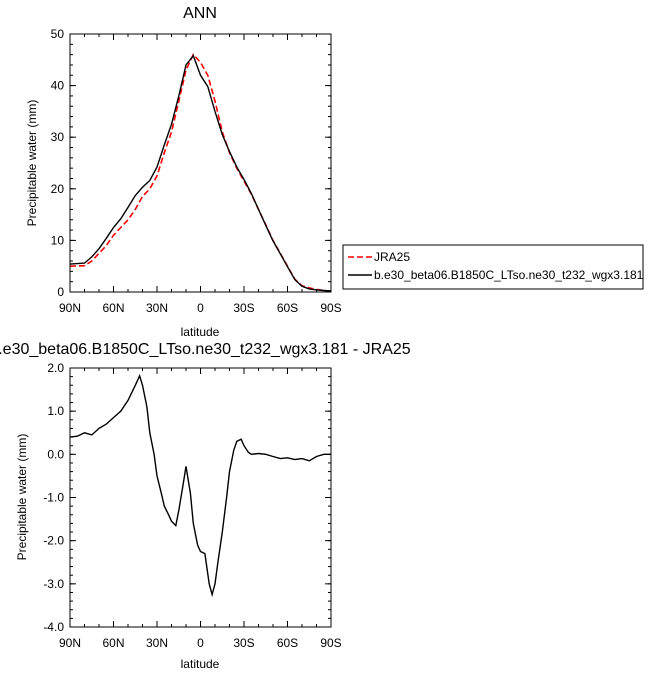  Describe the element at coordinates (55, 411) in the screenshot. I see `bottom-y-tick-label: 1.0` at that location.